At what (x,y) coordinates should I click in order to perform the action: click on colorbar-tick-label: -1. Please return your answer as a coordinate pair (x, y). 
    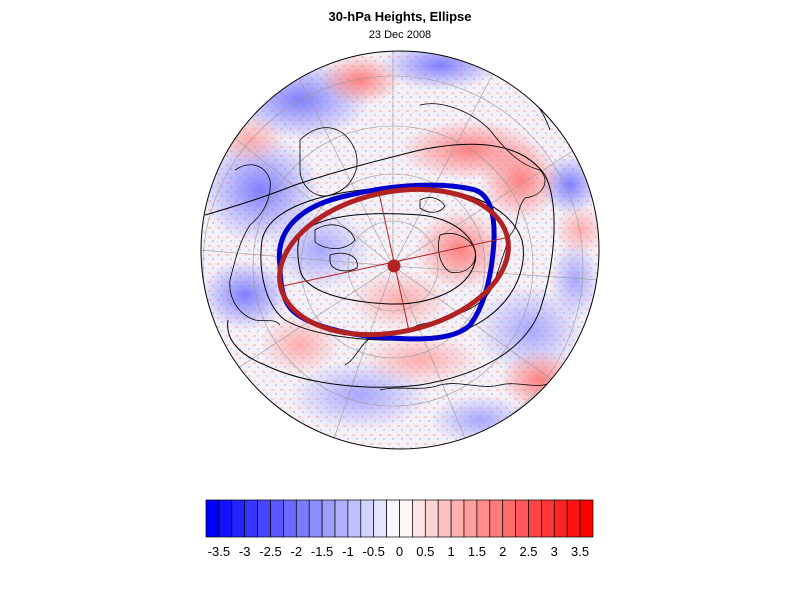
    Looking at the image, I should click on (348, 551).